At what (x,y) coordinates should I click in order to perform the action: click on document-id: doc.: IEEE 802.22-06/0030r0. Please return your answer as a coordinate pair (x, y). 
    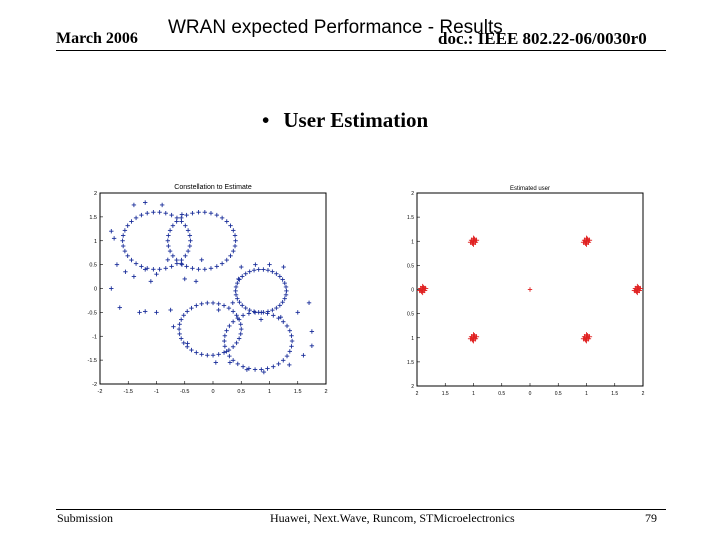
    Looking at the image, I should click on (542, 38).